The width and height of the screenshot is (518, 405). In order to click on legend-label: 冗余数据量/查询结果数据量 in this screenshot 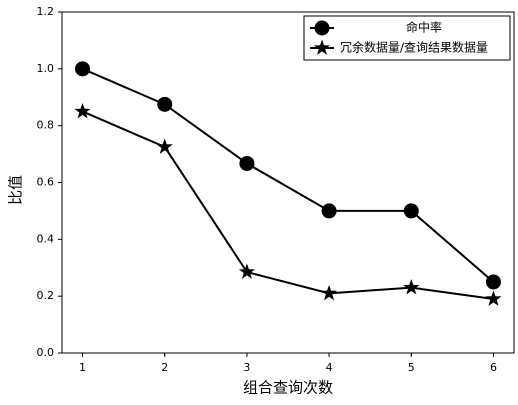, I will do `click(414, 47)`.